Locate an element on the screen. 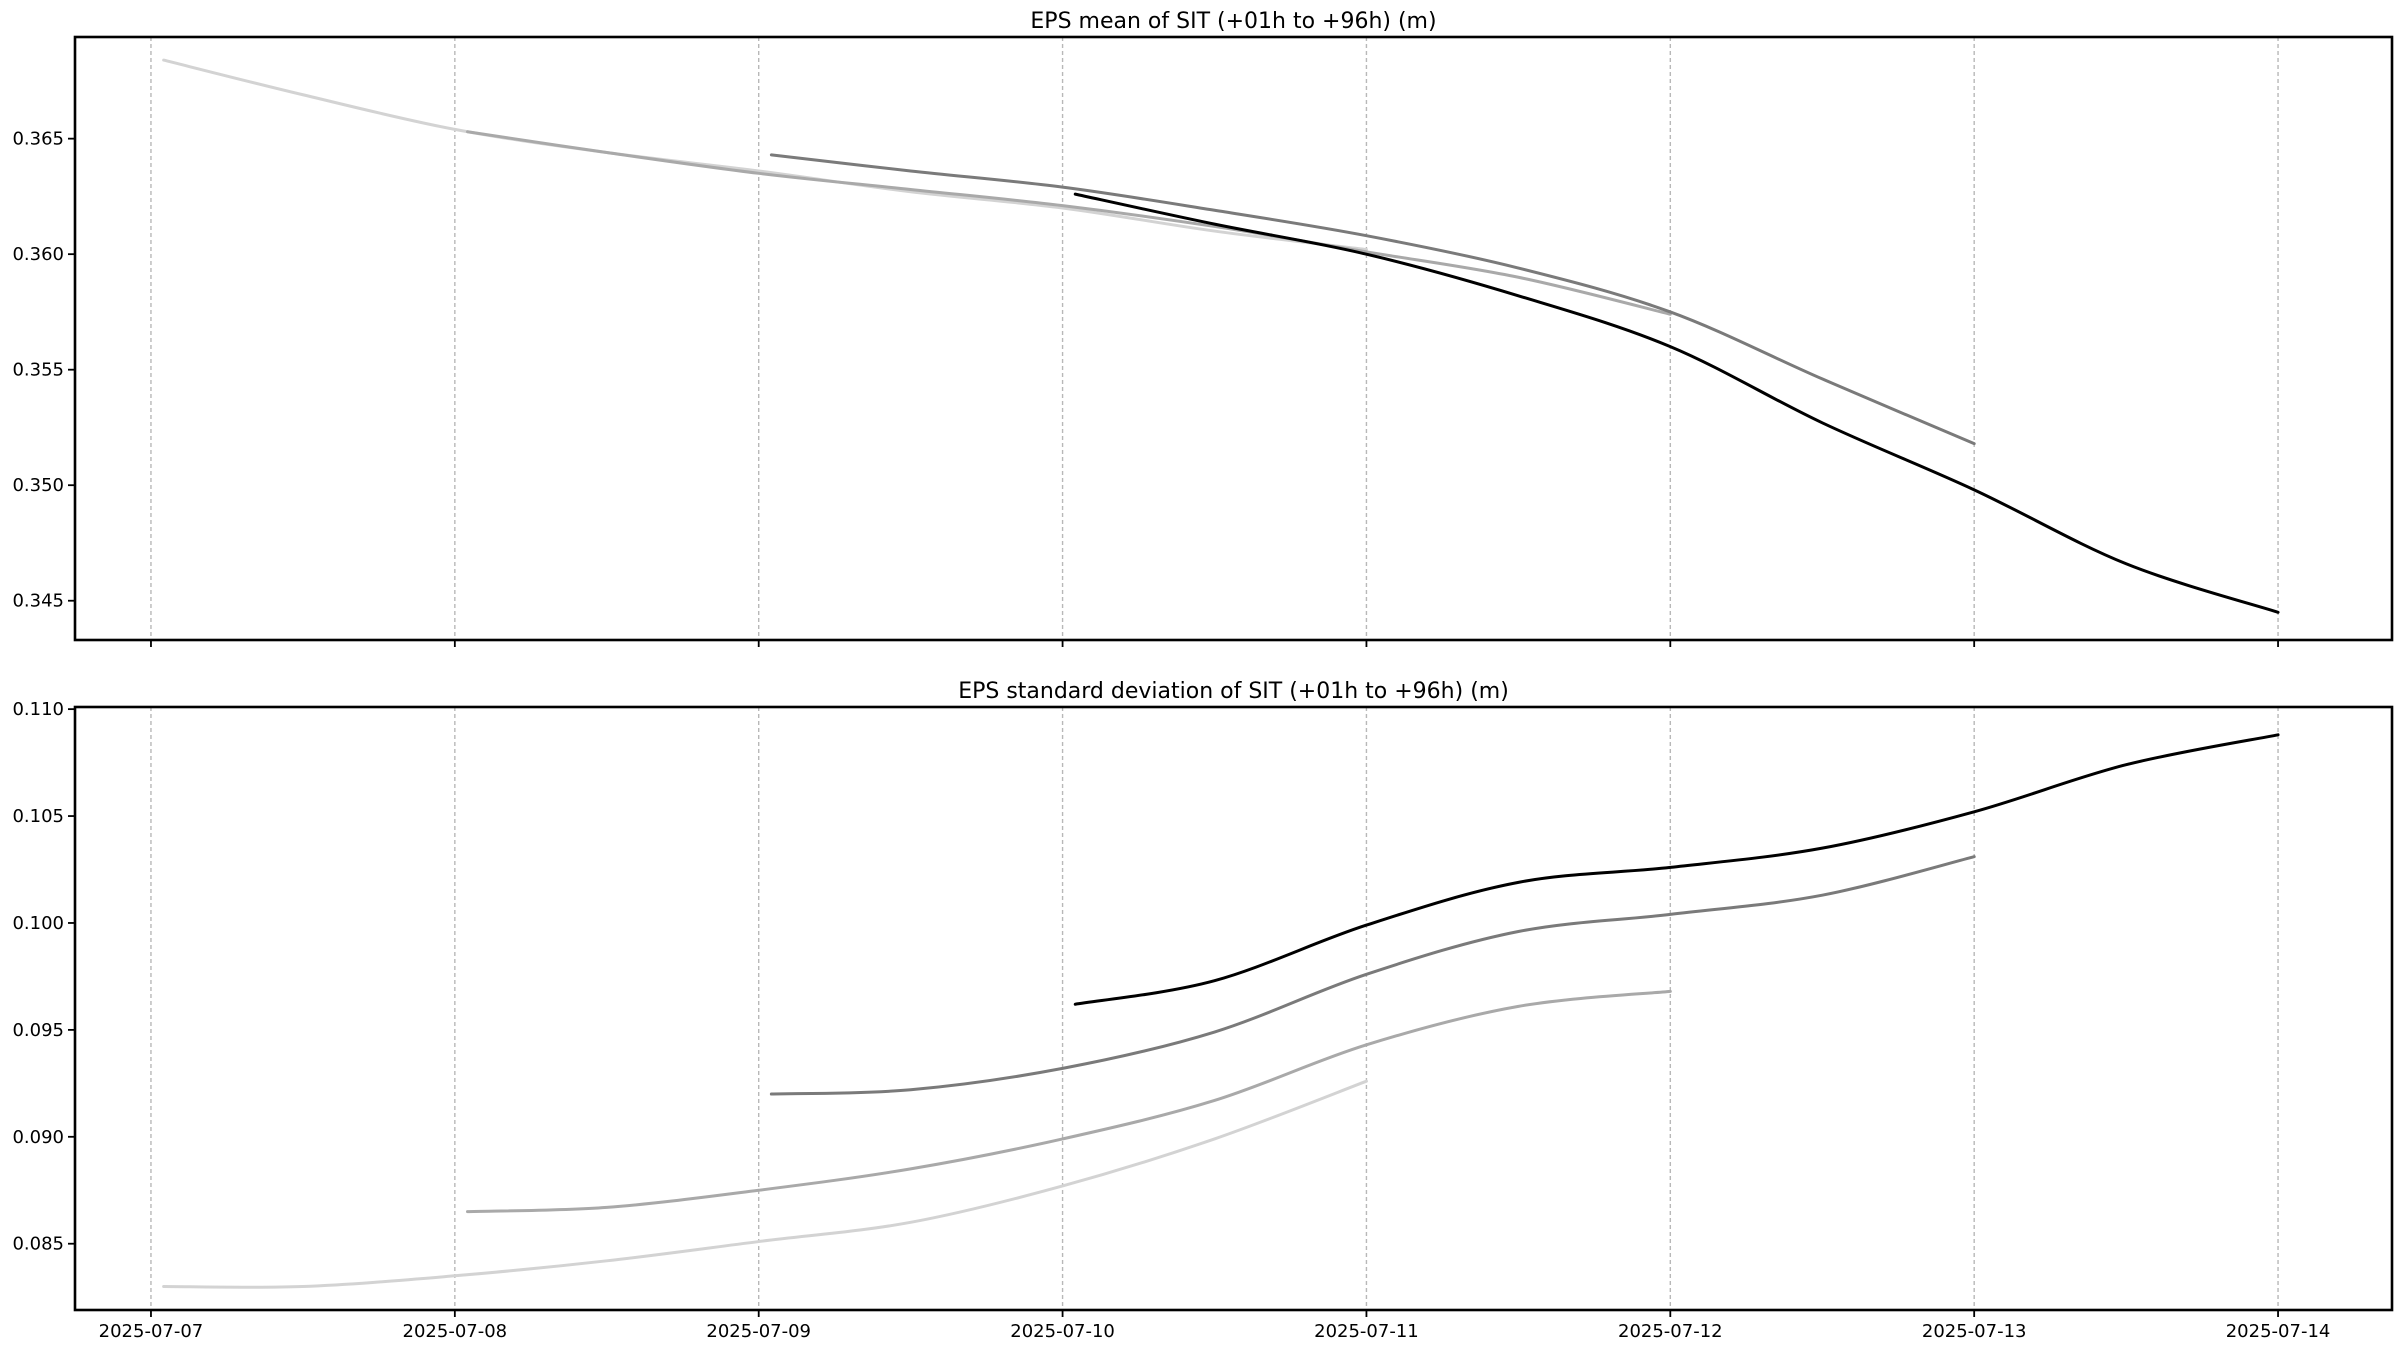  x-tick-label: 2025-07-10 is located at coordinates (1062, 1331).